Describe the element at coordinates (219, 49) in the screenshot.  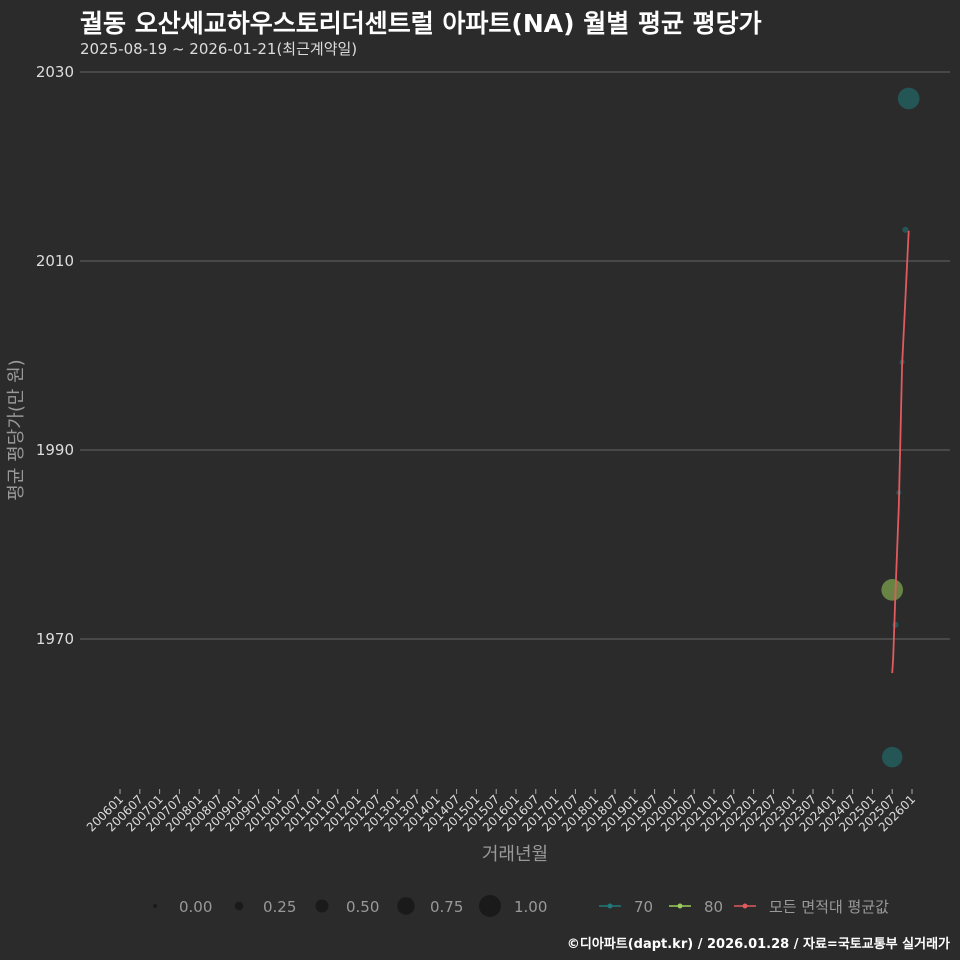
I see `chart-subtitle: 2025-08-19 ~ 2026-01-21(최근계약일)` at that location.